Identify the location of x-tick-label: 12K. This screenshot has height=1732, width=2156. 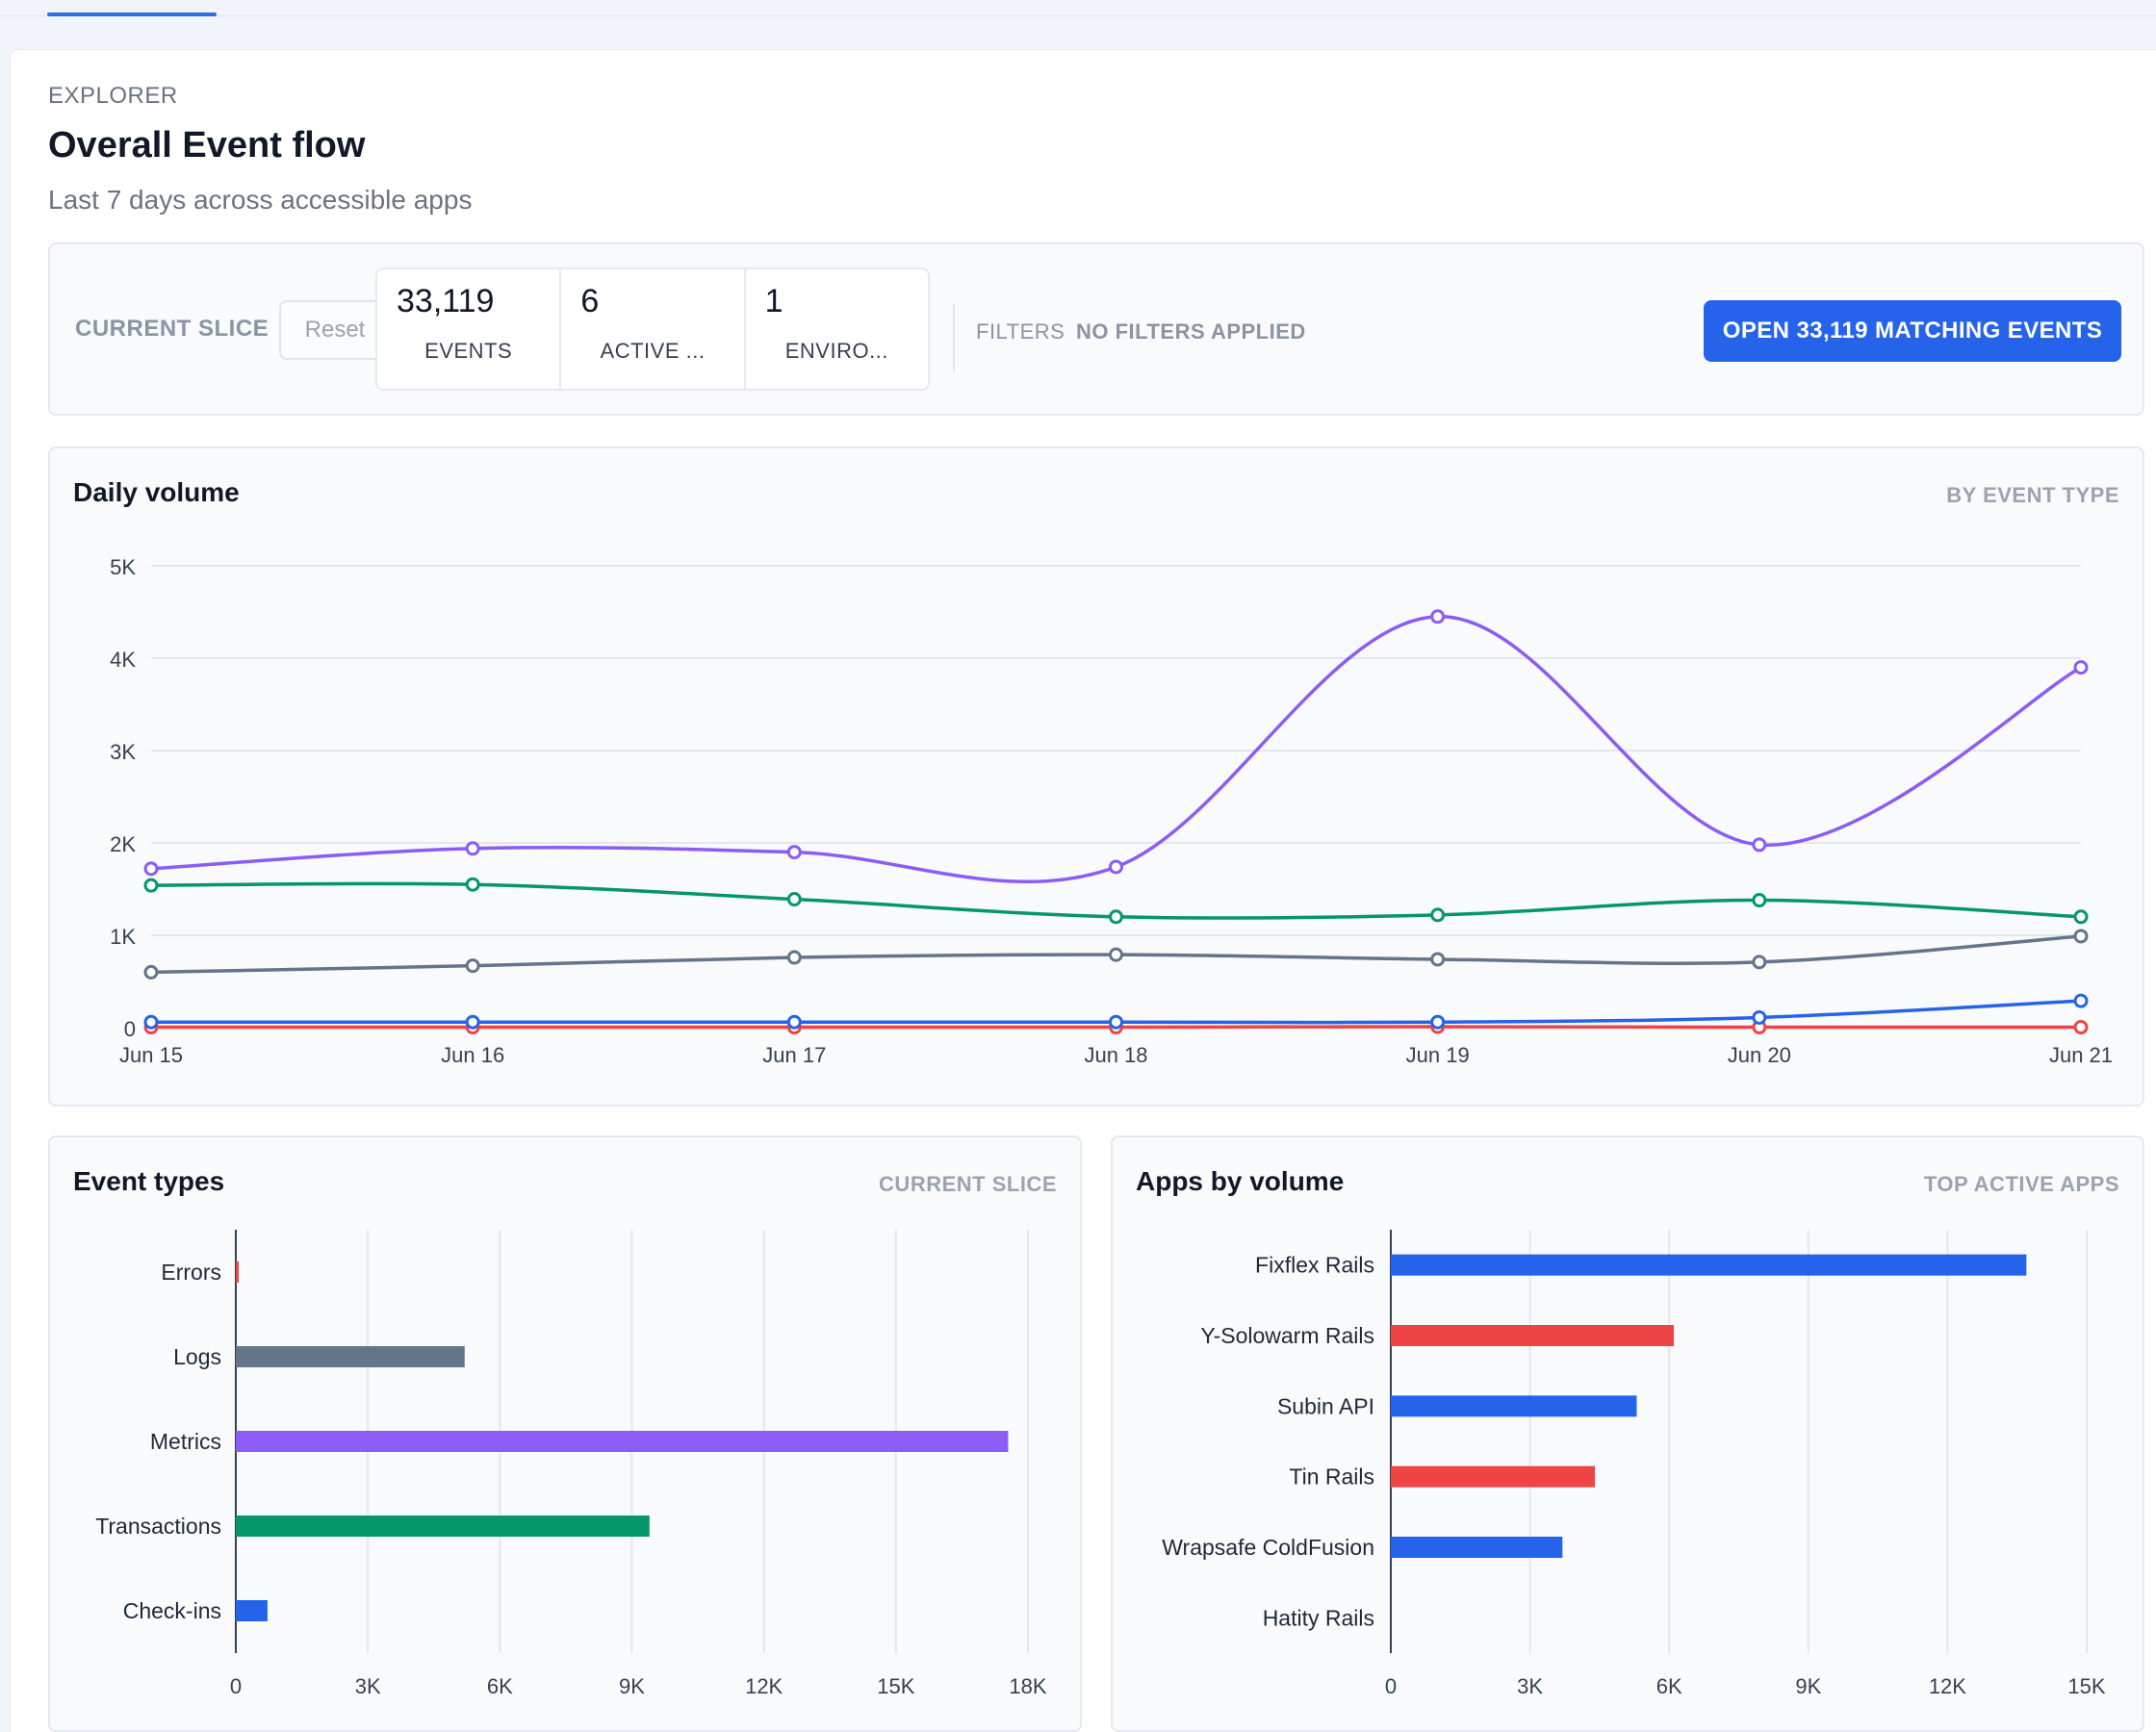
(764, 1686).